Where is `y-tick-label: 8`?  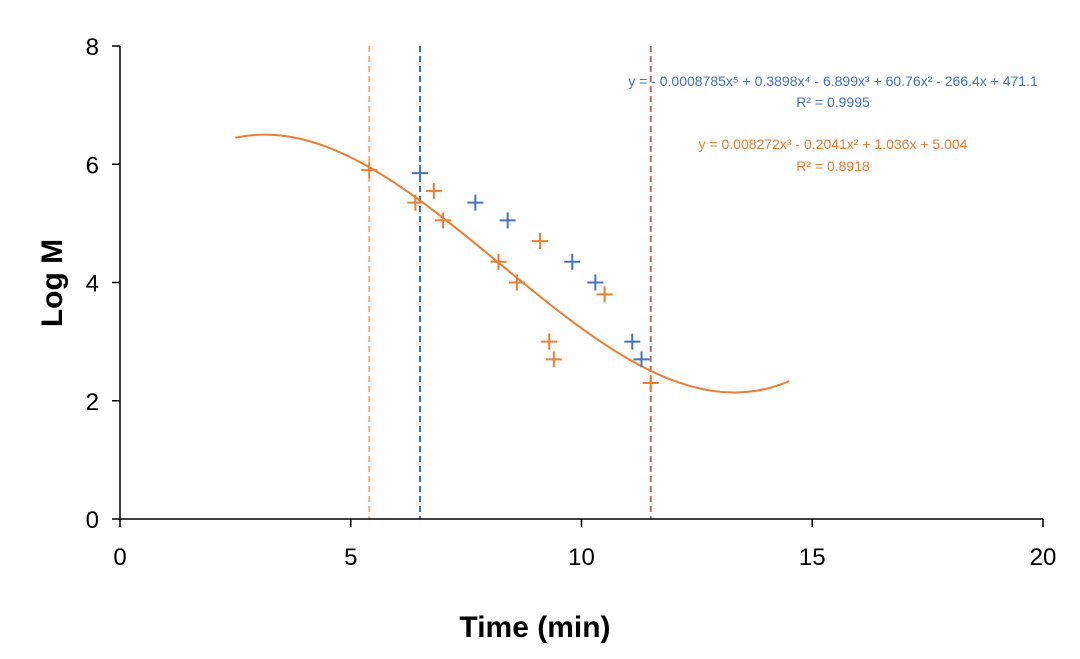 y-tick-label: 8 is located at coordinates (92, 47).